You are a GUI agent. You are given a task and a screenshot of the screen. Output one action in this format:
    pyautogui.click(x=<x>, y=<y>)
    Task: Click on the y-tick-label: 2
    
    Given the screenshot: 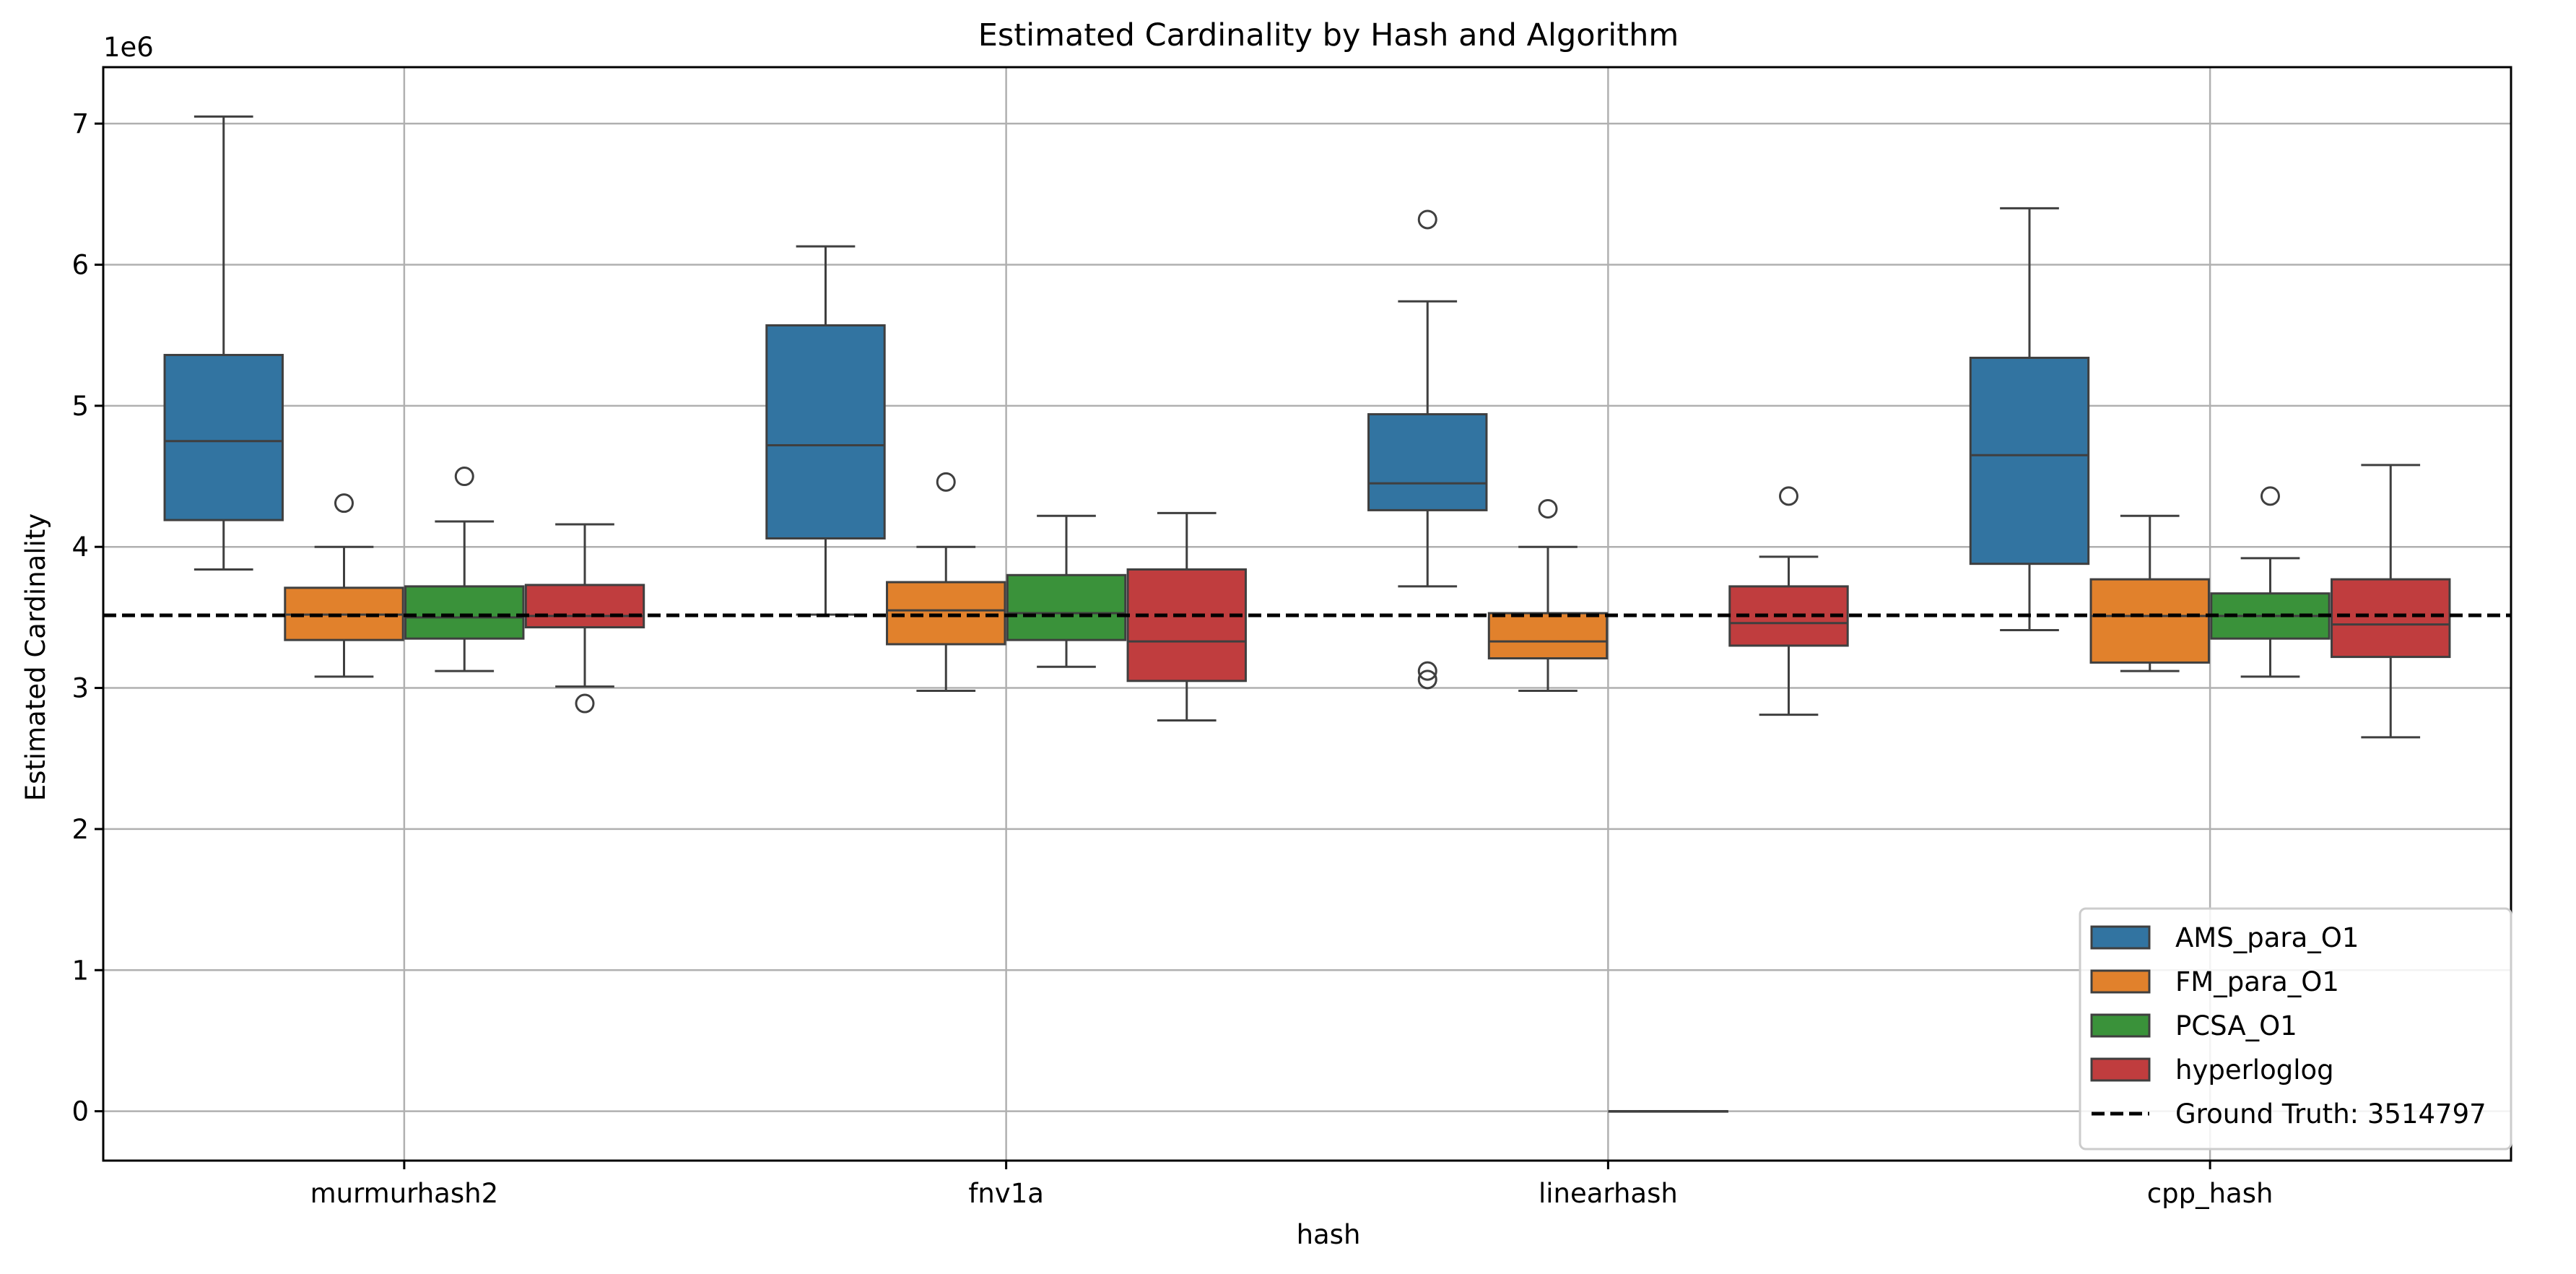 What is the action you would take?
    pyautogui.click(x=80, y=829)
    